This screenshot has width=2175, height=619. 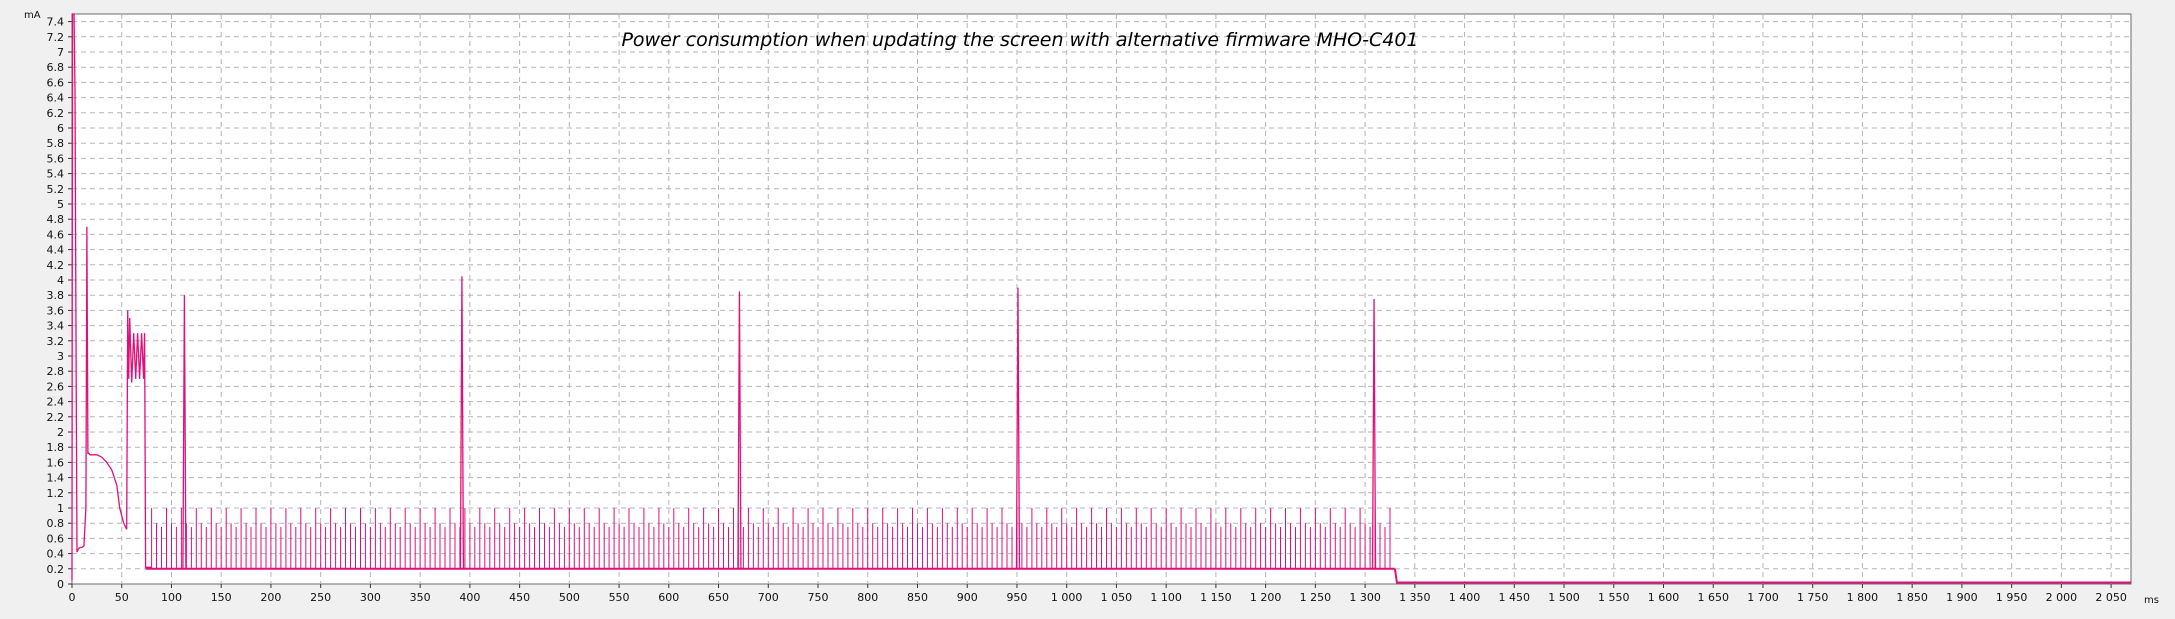 What do you see at coordinates (56, 189) in the screenshot?
I see `y-tick-label: 5.2` at bounding box center [56, 189].